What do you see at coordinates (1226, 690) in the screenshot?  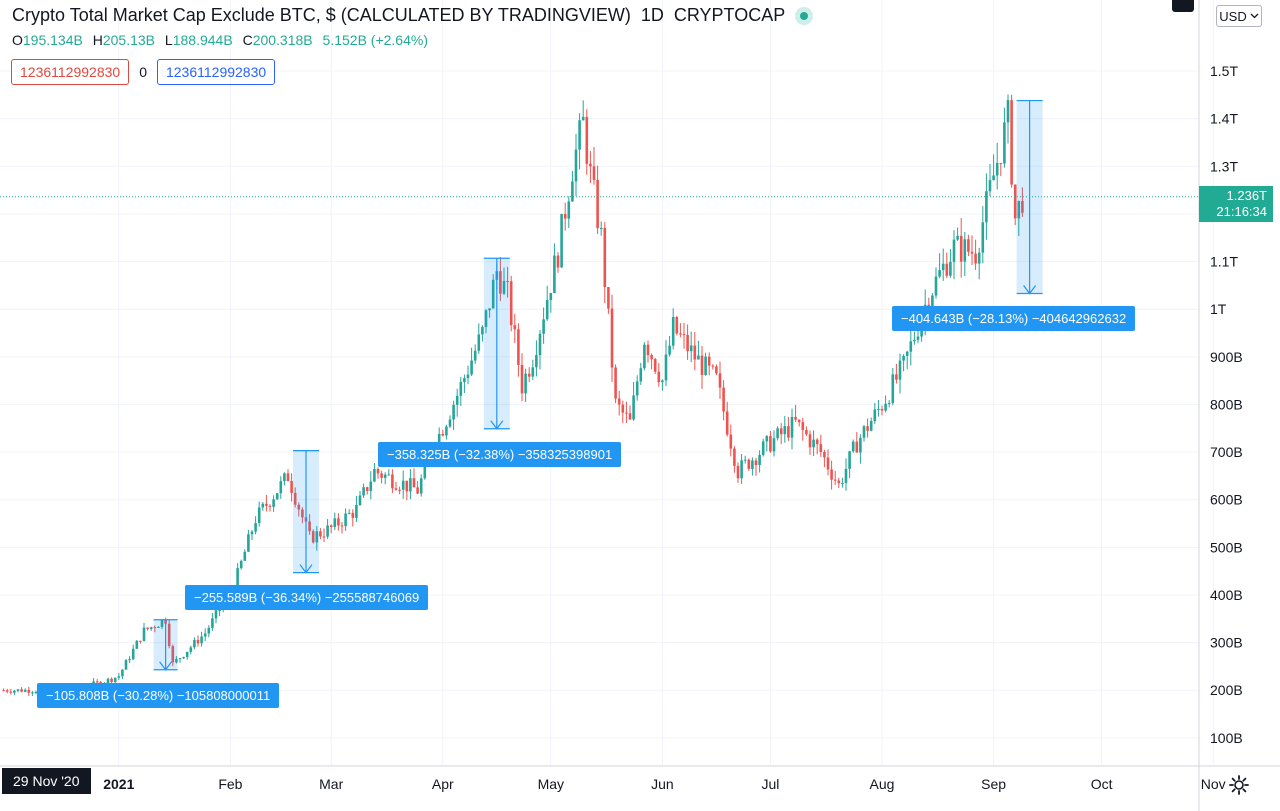 I see `y-tick-label: 200B` at bounding box center [1226, 690].